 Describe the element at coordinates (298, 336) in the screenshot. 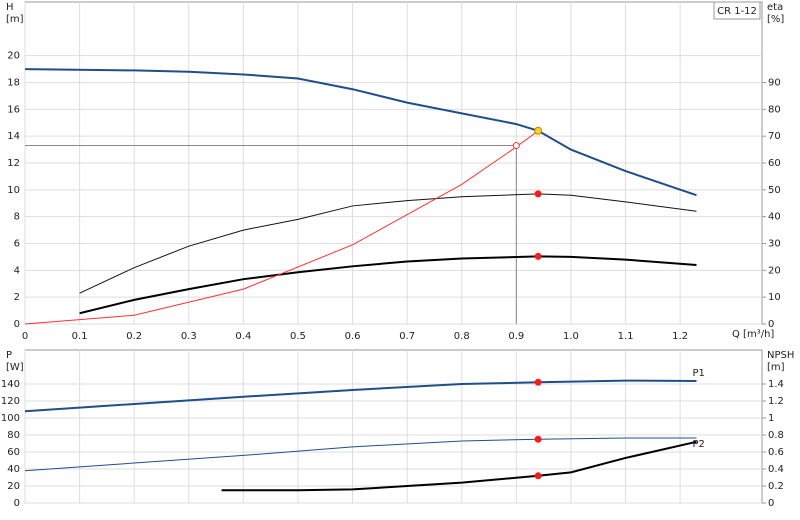

I see `x-tick-label: 0.5` at that location.